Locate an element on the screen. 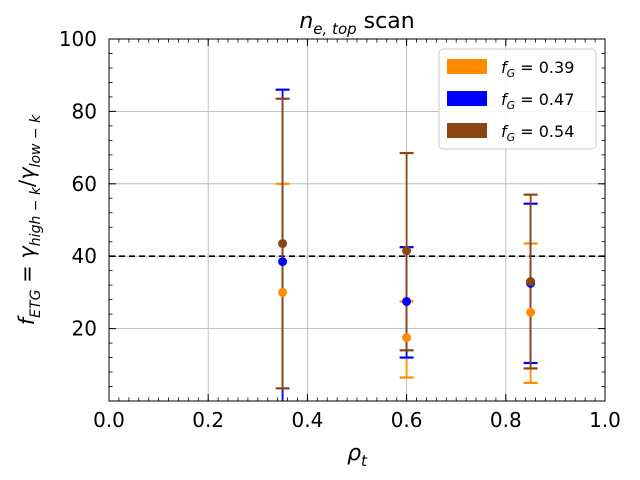 The image size is (640, 480). x-tick-label: 0.6 is located at coordinates (407, 420).